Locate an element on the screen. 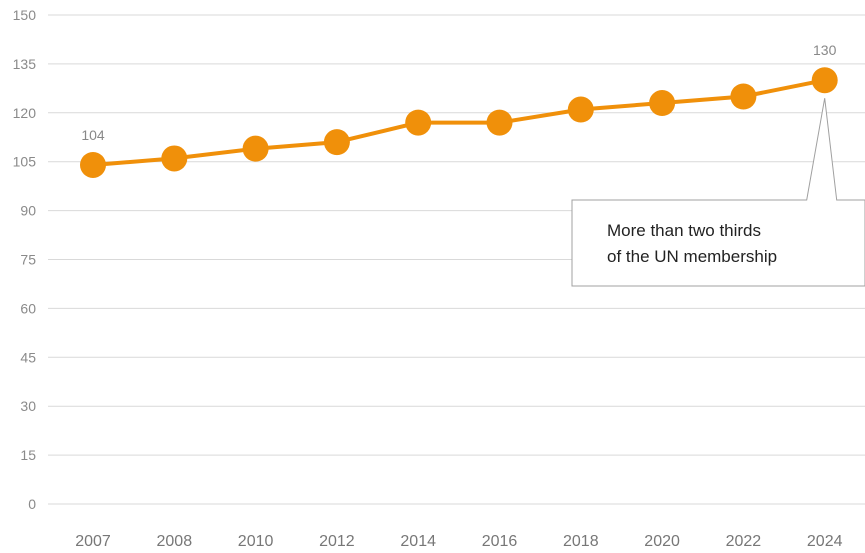 The height and width of the screenshot is (553, 865). y-tick-label: 120 is located at coordinates (25, 113).